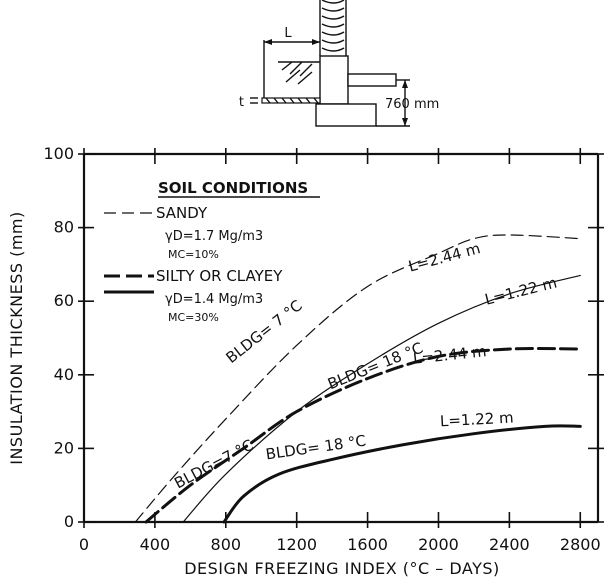  I want to click on dimension-l-left-arrow, so click(268, 42).